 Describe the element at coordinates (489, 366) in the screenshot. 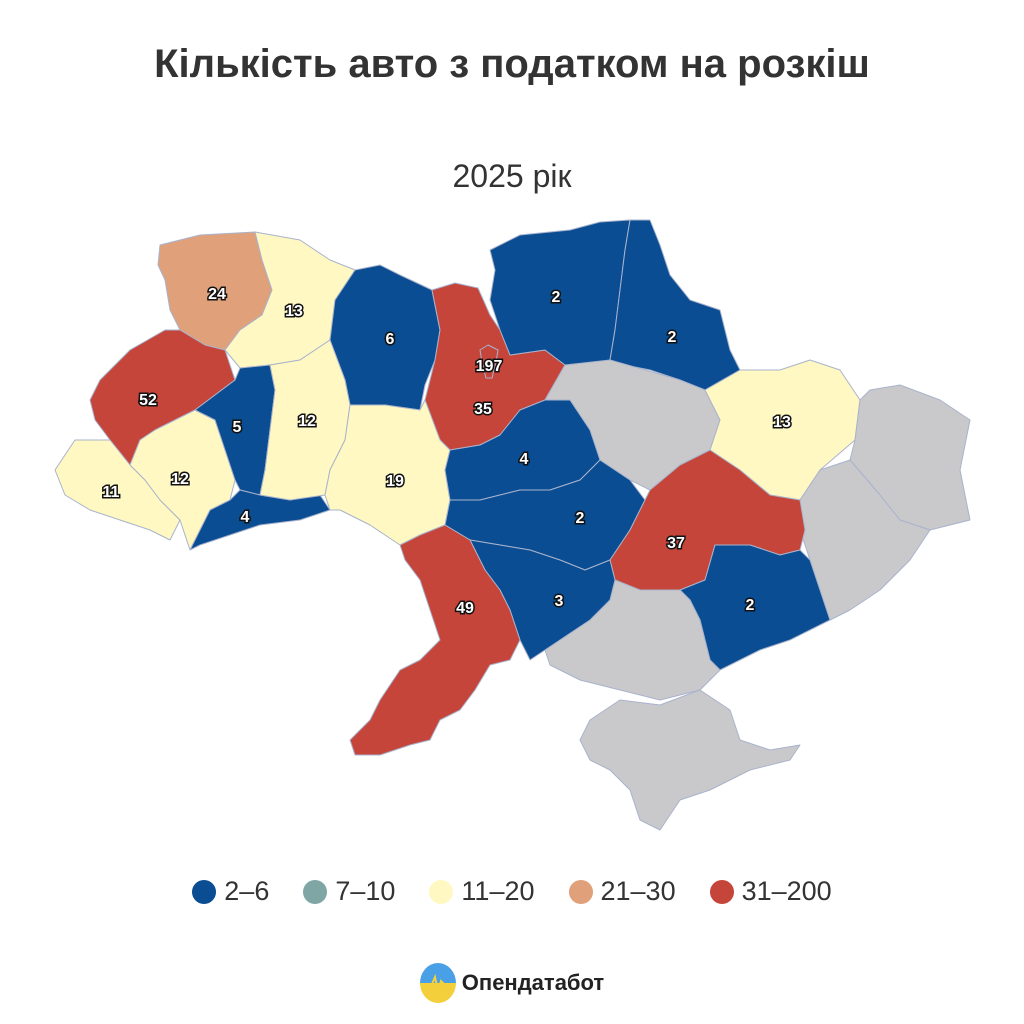

I see `region-kyiv-city-value-label: 197` at that location.